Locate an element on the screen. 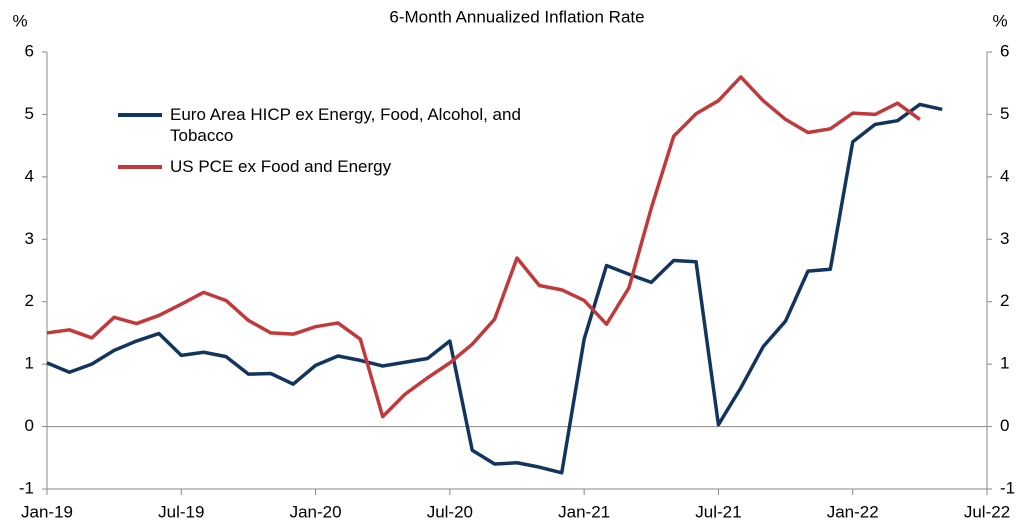 The width and height of the screenshot is (1035, 527). y-tick-label: 6 is located at coordinates (29, 50).